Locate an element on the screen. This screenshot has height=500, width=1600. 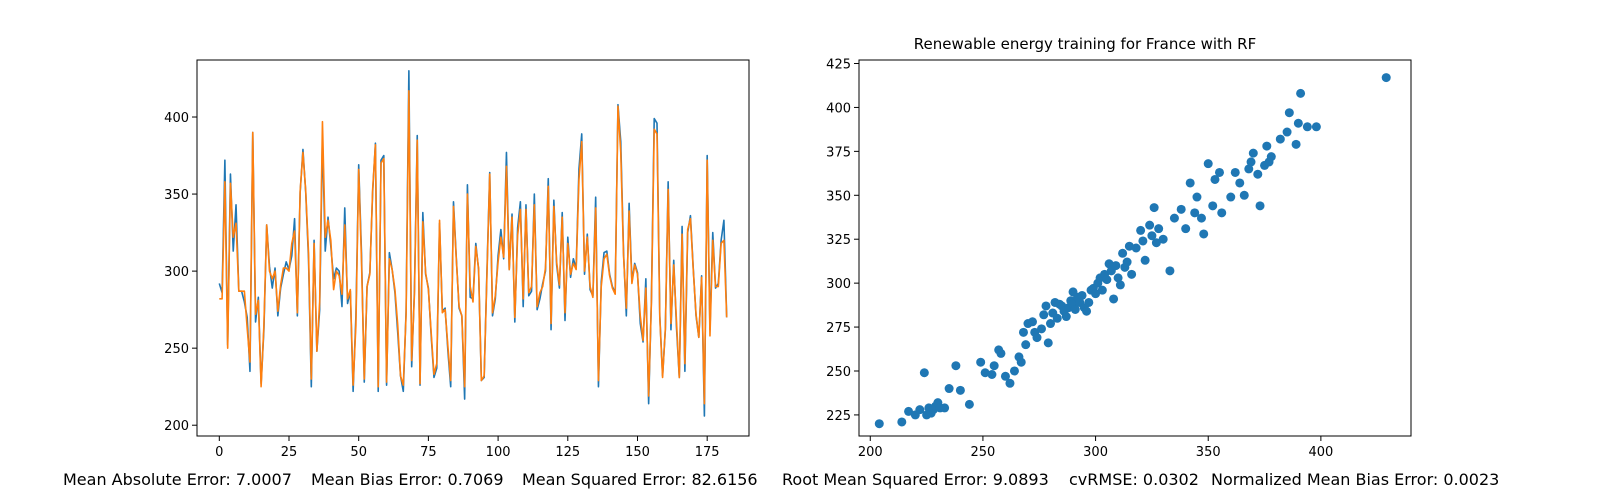
right-x-tick-label: 250 is located at coordinates (983, 452).